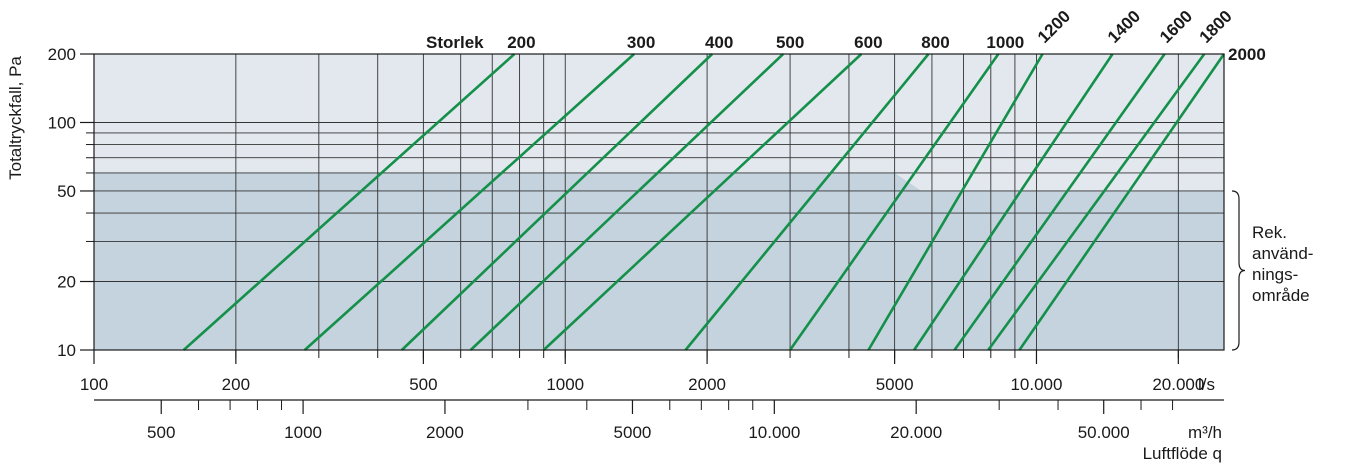 The width and height of the screenshot is (1345, 467). What do you see at coordinates (1005, 42) in the screenshot?
I see `size-label-1000: 1000` at bounding box center [1005, 42].